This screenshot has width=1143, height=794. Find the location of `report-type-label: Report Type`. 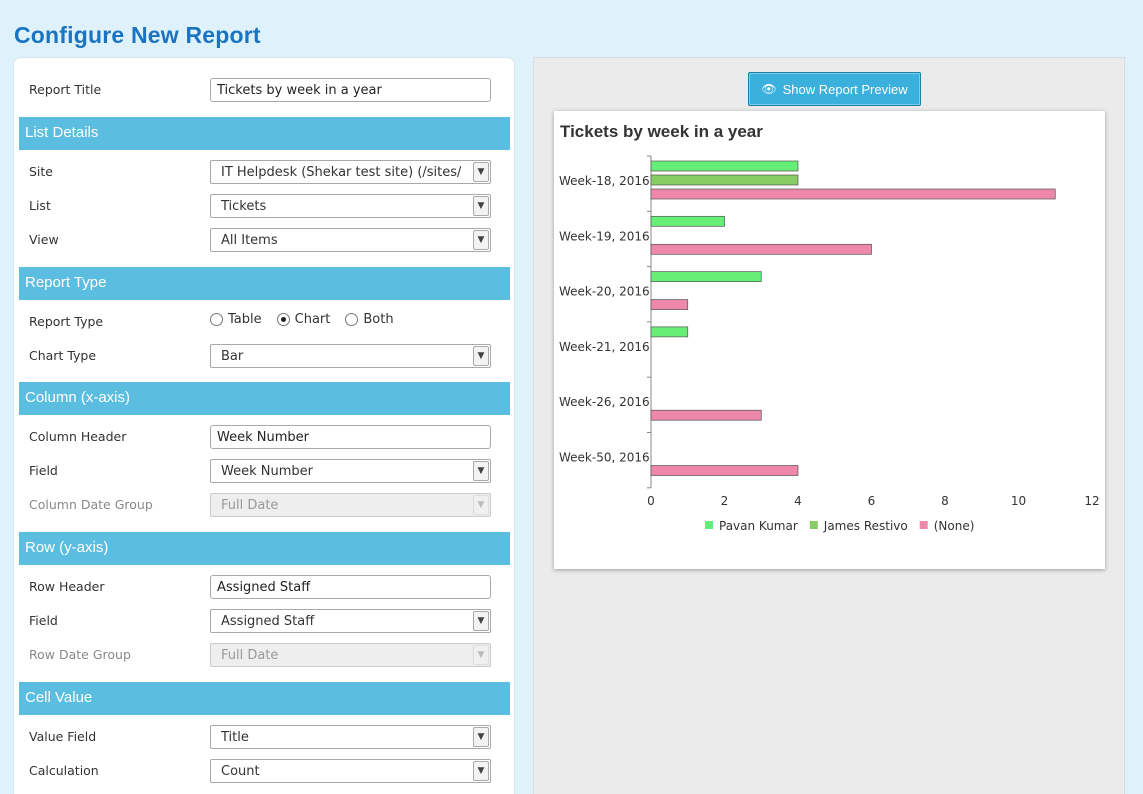

report-type-label: Report Type is located at coordinates (66, 321).